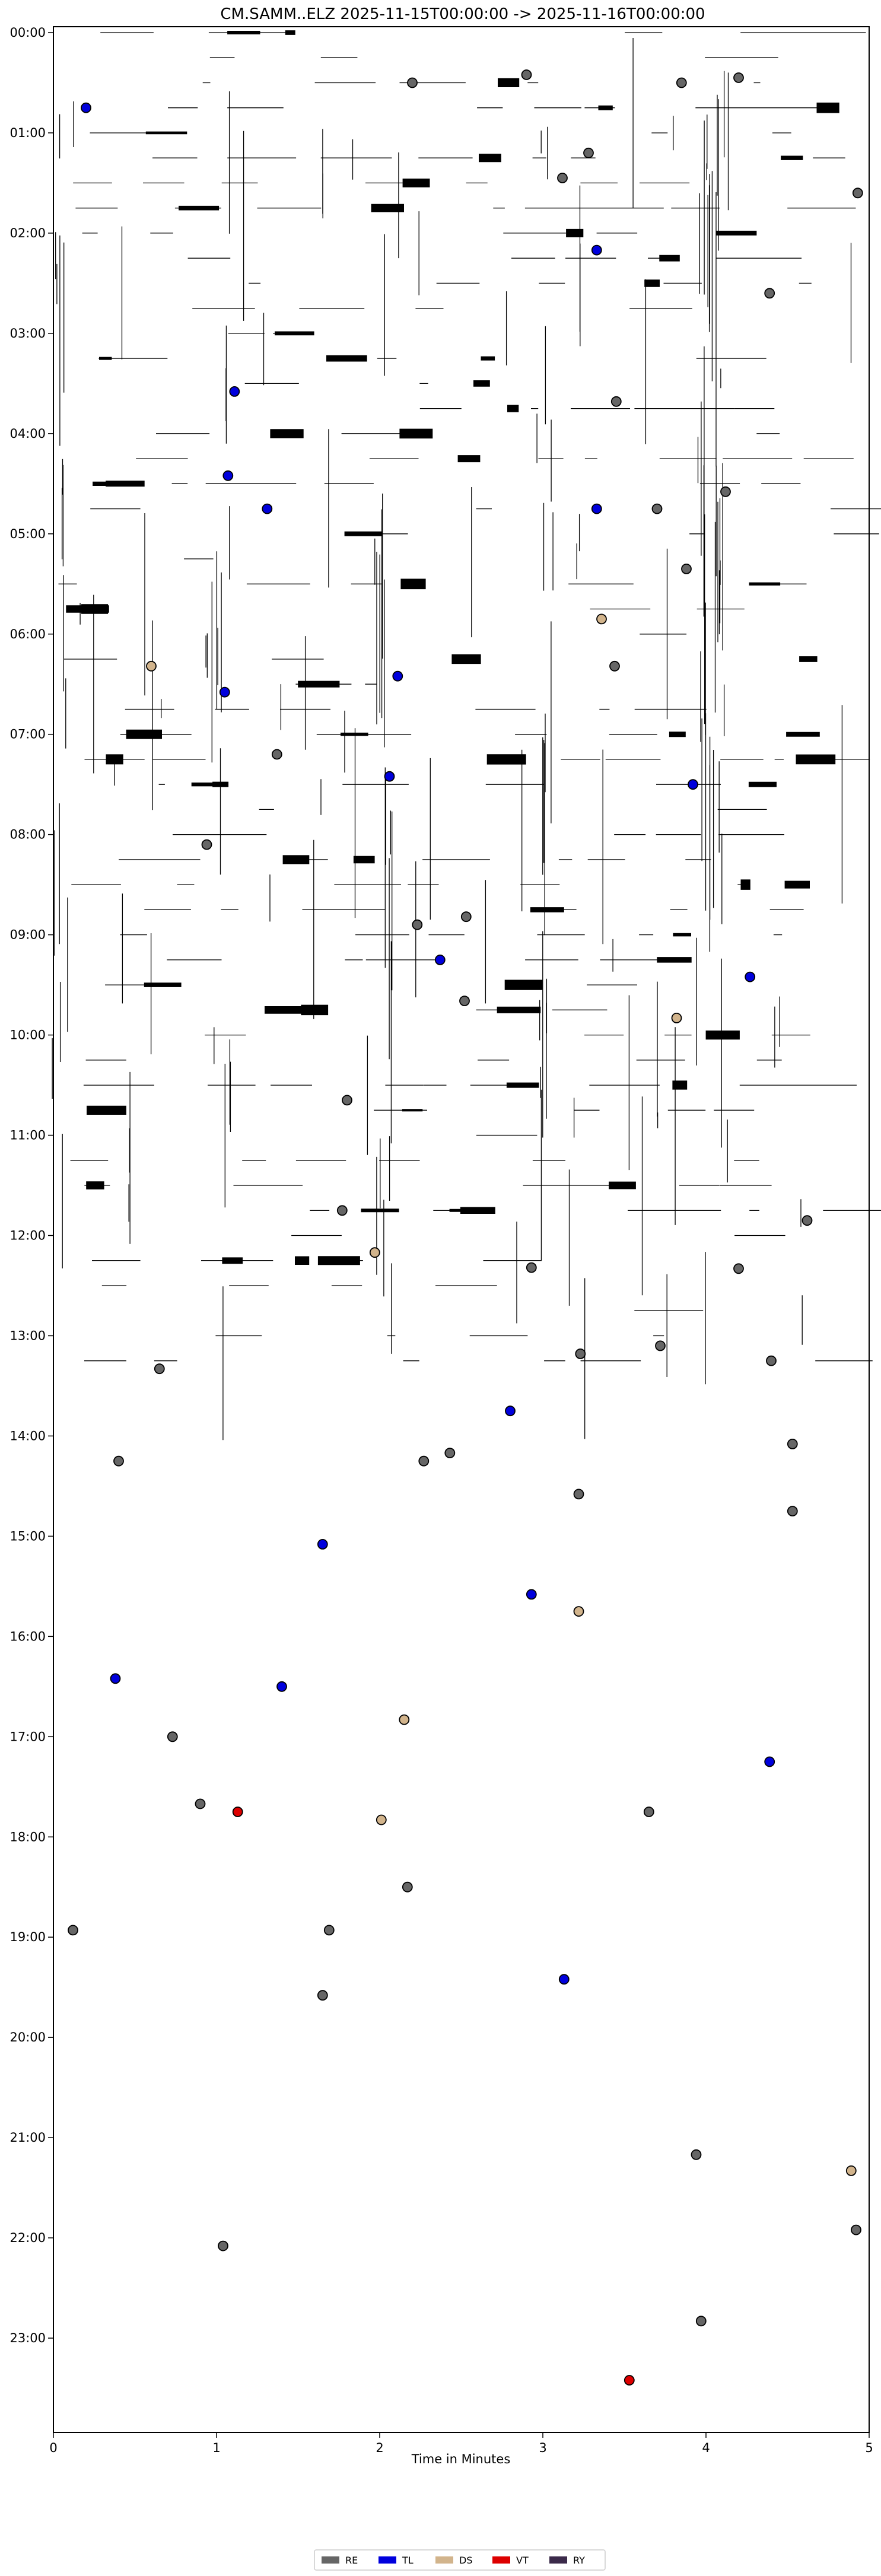 This screenshot has width=881, height=2576. Describe the element at coordinates (27, 2338) in the screenshot. I see `y-tick-label: 23:00` at that location.